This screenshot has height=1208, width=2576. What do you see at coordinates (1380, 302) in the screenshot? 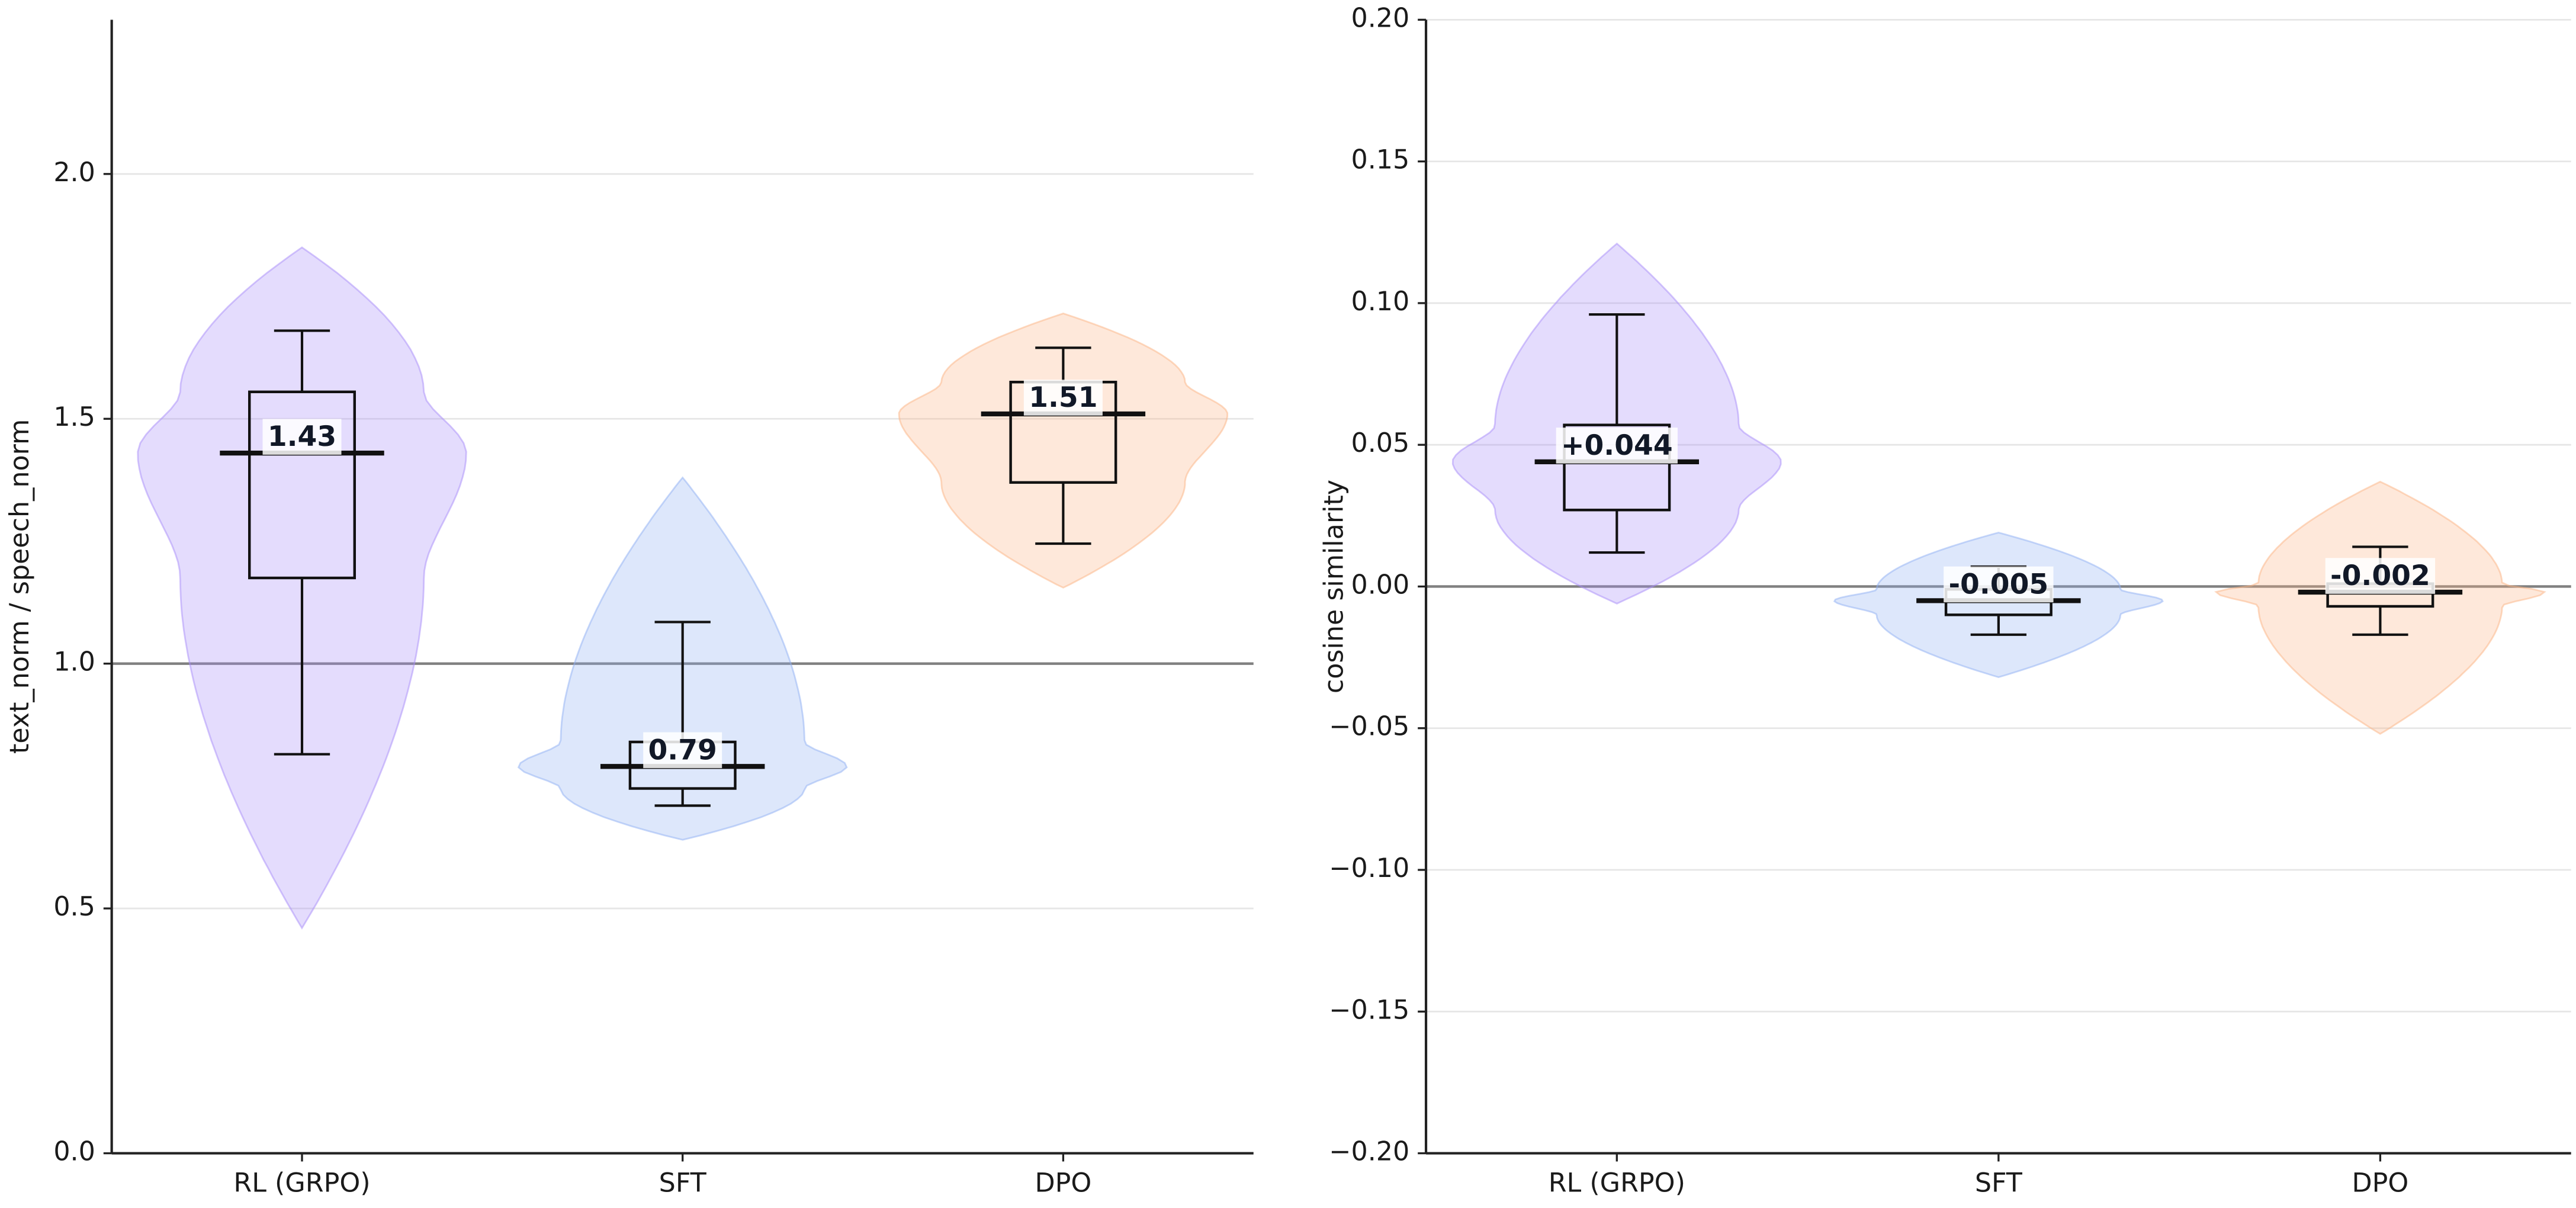
I see `y-tick-label: 0.10` at bounding box center [1380, 302].